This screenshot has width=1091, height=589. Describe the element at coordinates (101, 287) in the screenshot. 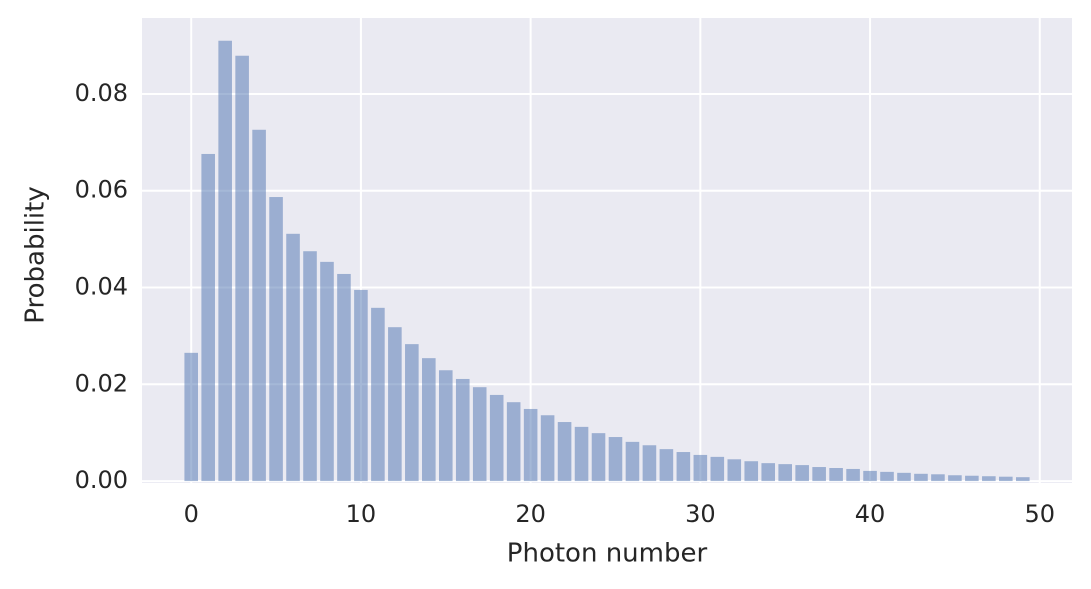

I see `y-tick-label: 0.04` at that location.